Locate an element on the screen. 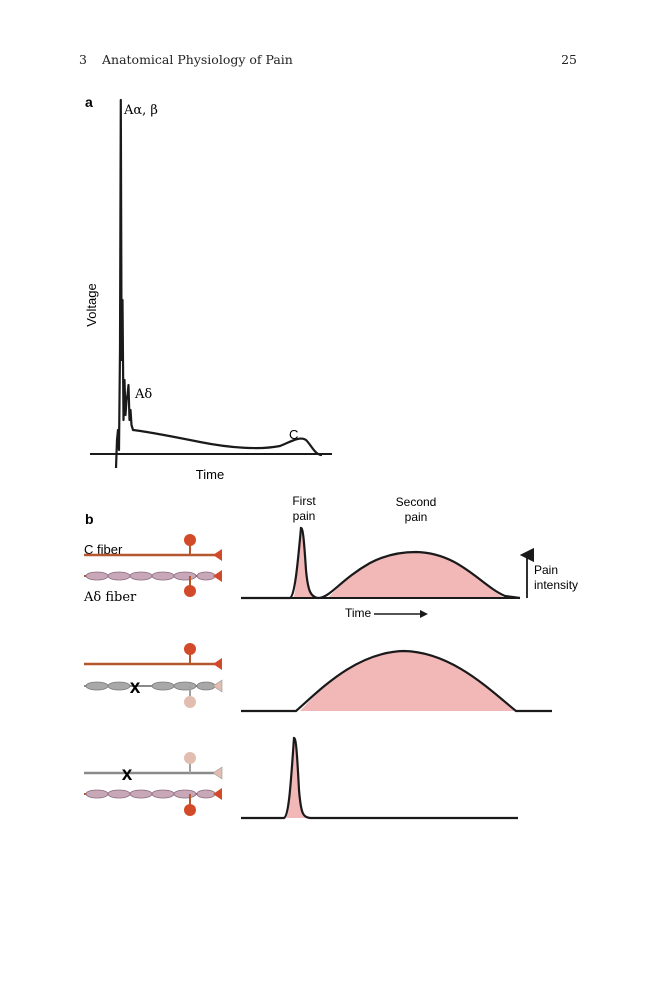  c-fiber-label: C fiber is located at coordinates (103, 549).